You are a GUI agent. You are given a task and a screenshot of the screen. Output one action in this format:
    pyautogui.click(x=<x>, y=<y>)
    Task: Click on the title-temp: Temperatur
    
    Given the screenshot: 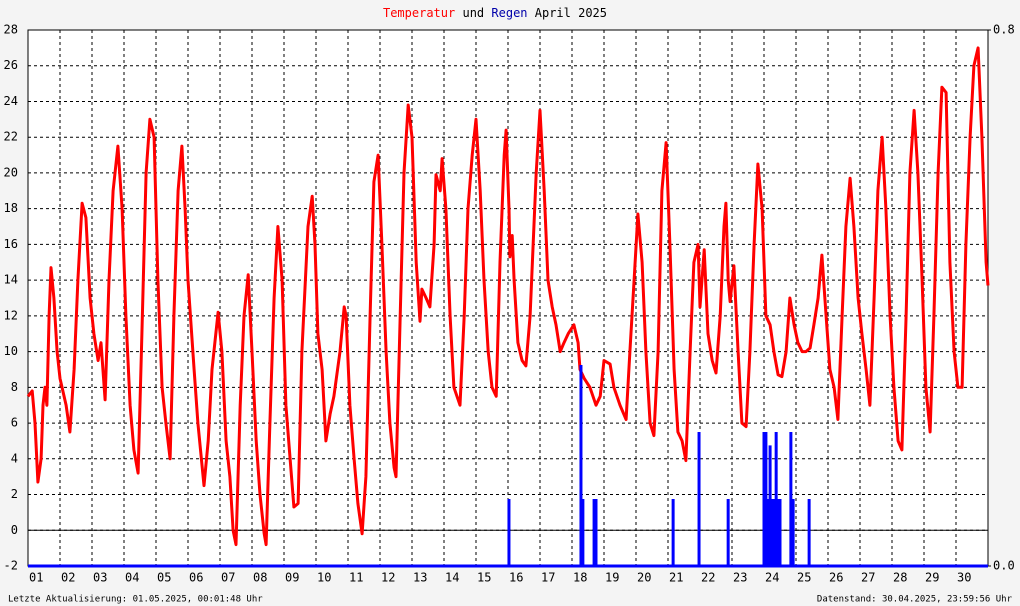 What is the action you would take?
    pyautogui.click(x=419, y=13)
    